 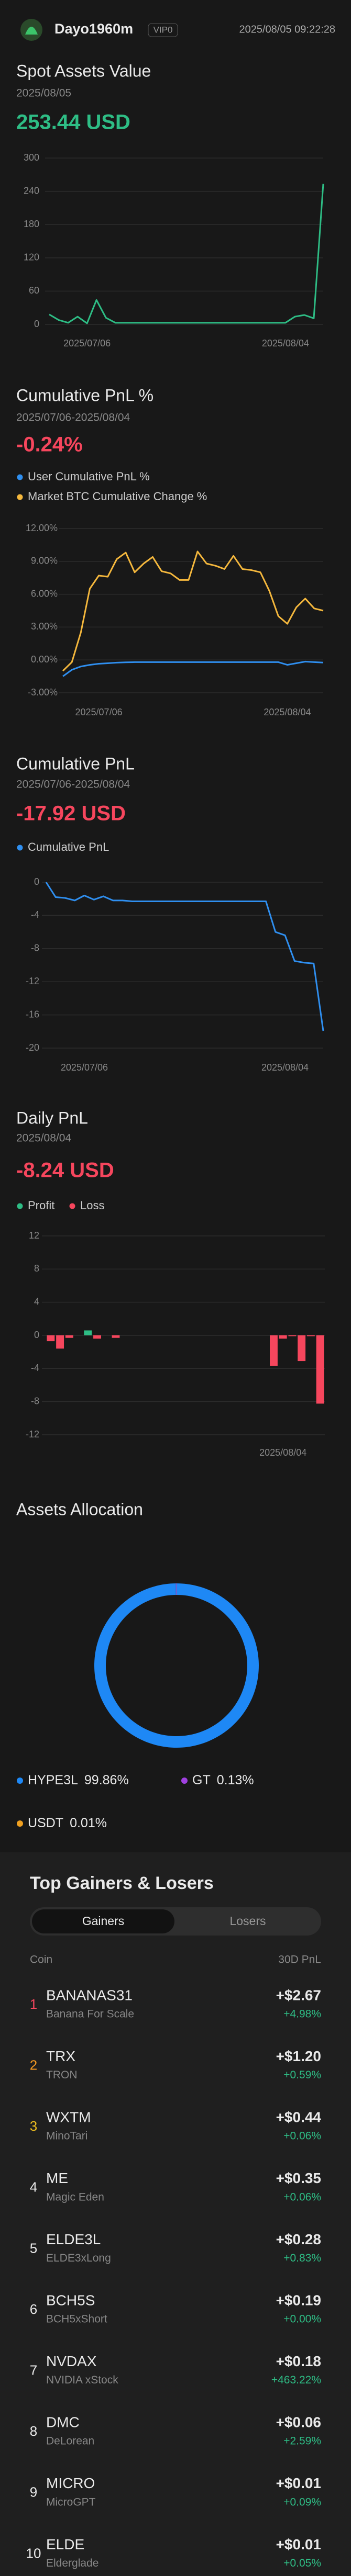 What do you see at coordinates (302, 2563) in the screenshot?
I see `pnl-change: +0.05%` at bounding box center [302, 2563].